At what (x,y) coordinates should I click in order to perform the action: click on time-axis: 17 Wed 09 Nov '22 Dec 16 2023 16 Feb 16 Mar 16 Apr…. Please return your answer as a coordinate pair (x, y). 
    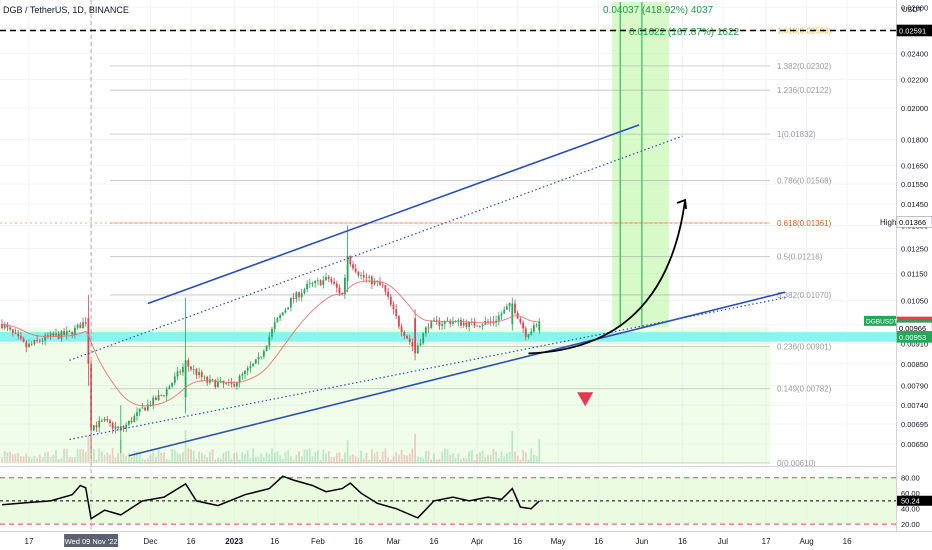
    Looking at the image, I should click on (439, 540).